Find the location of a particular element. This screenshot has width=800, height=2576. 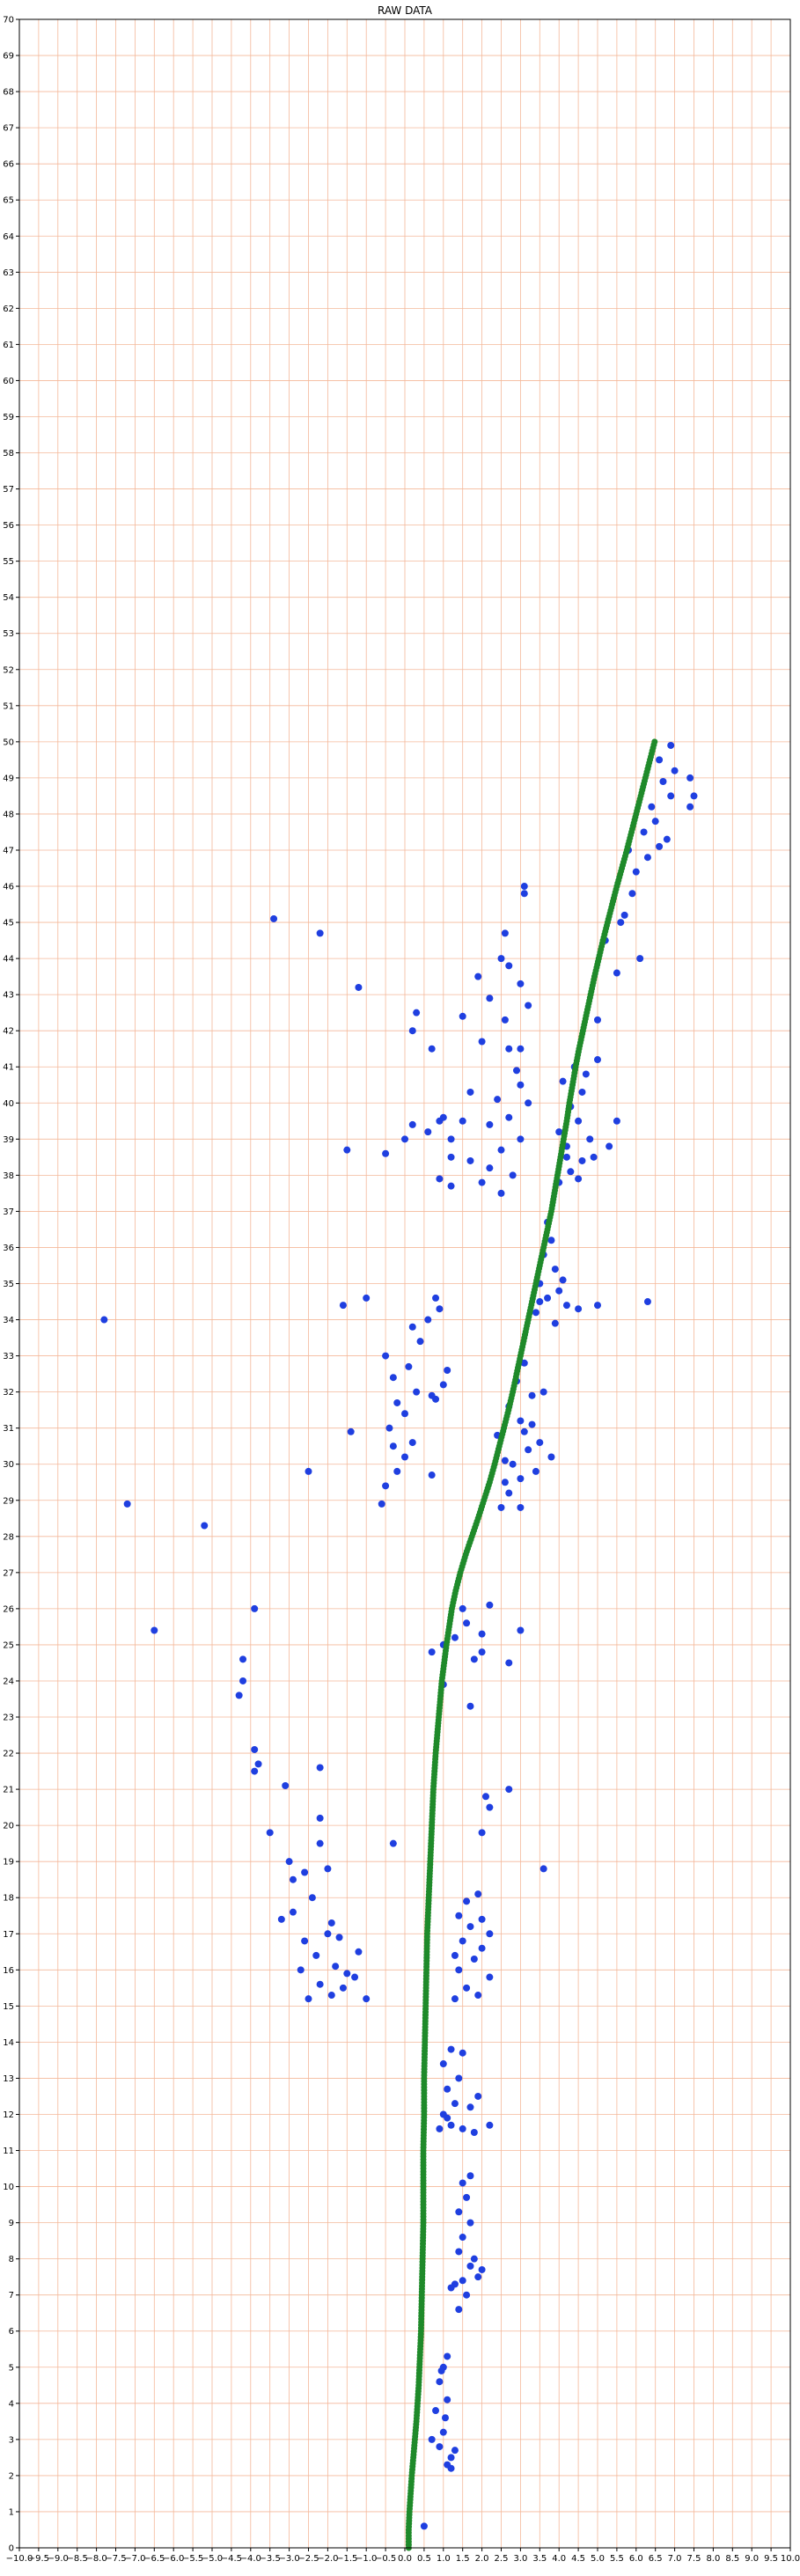

y-tick-label: 20 is located at coordinates (8, 1826).